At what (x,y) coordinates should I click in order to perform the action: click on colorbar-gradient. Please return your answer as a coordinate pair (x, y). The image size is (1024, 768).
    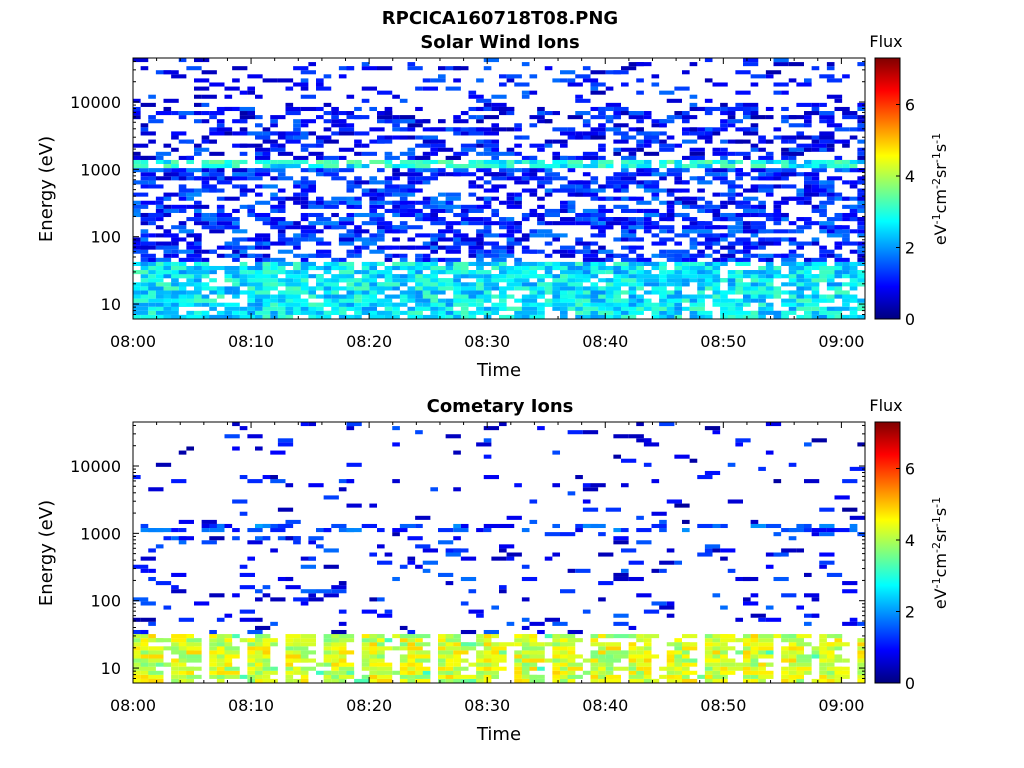
    Looking at the image, I should click on (887, 188).